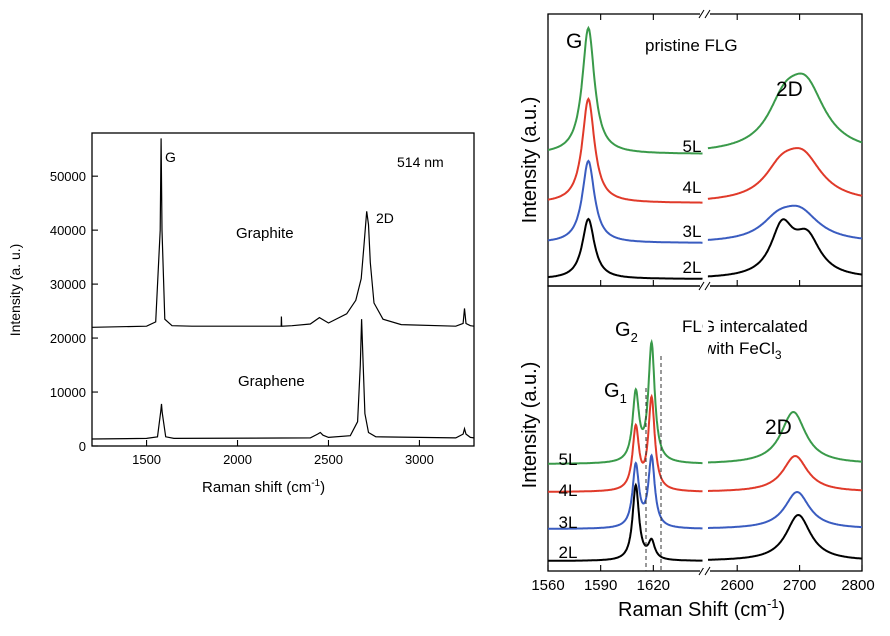 The height and width of the screenshot is (636, 890). What do you see at coordinates (691, 45) in the screenshot?
I see `pristine-title: pristine FLG` at bounding box center [691, 45].